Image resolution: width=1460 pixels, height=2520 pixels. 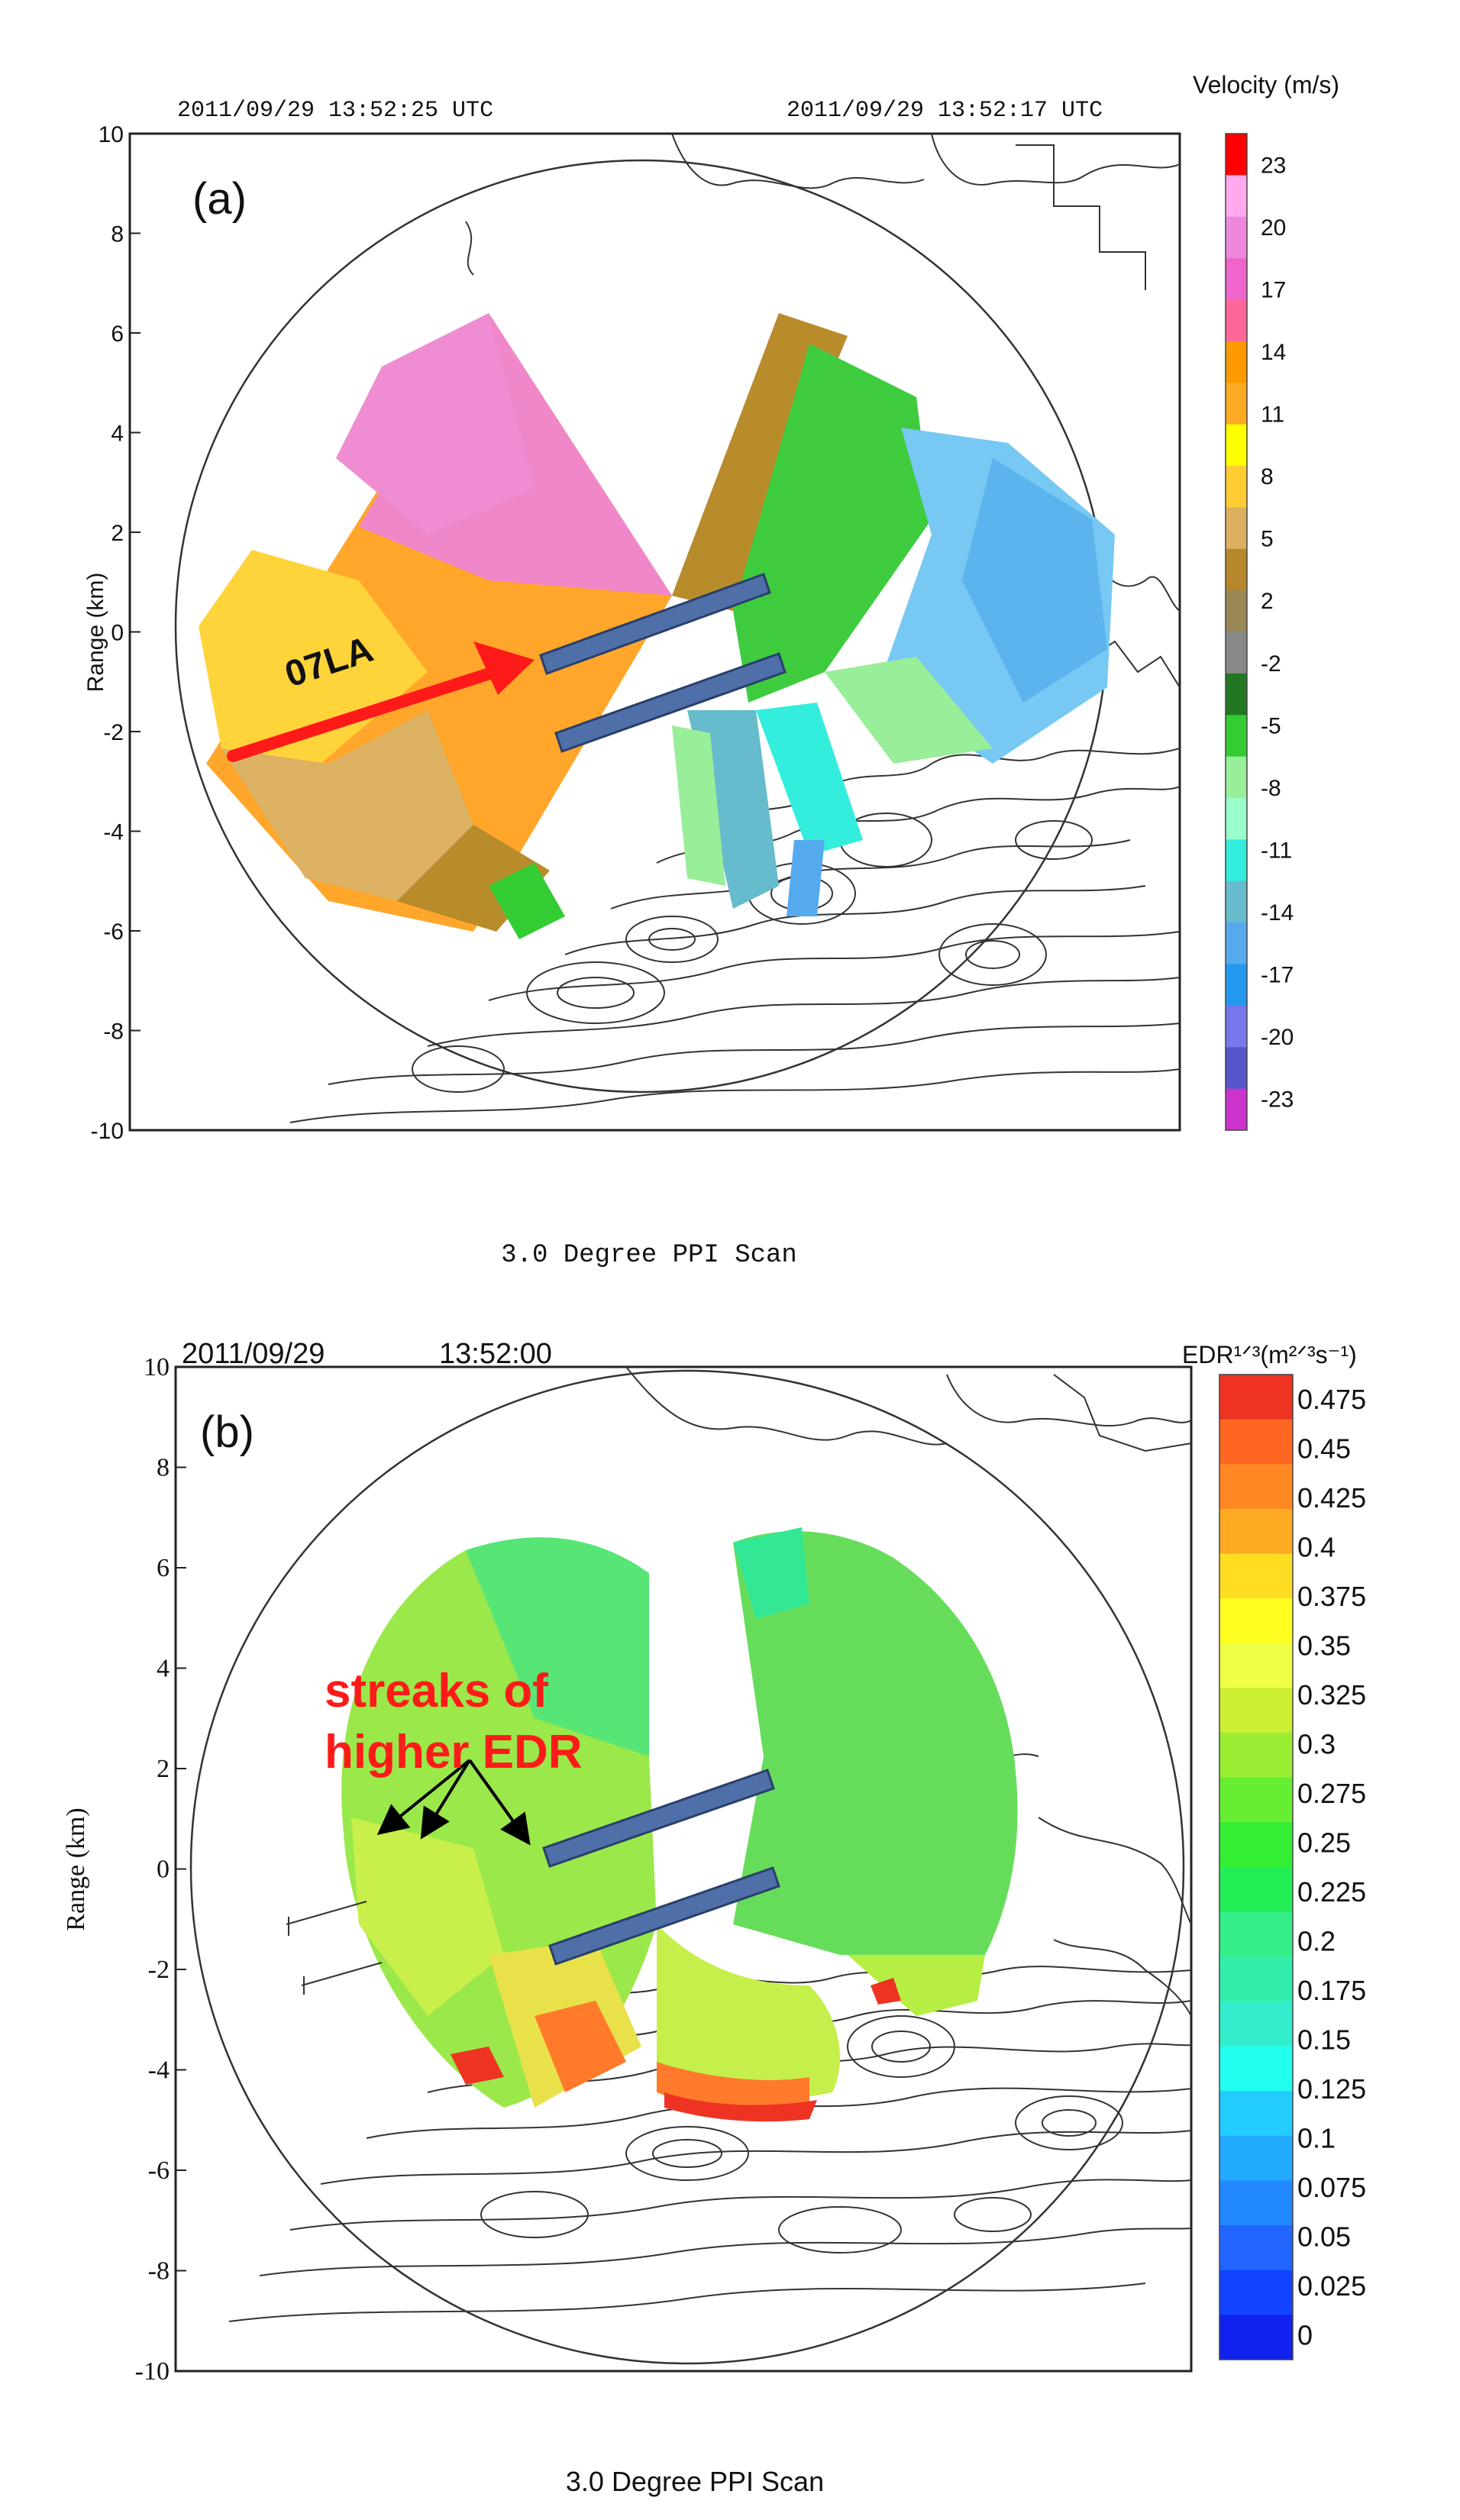 What do you see at coordinates (436, 1691) in the screenshot?
I see `panel-b-annotation-line-1: streaks of` at bounding box center [436, 1691].